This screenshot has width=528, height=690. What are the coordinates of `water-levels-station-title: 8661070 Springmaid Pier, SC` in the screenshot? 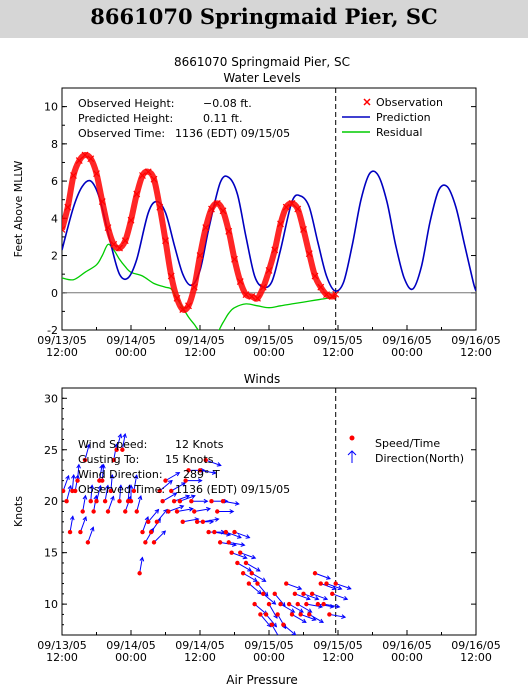 It's located at (262, 62).